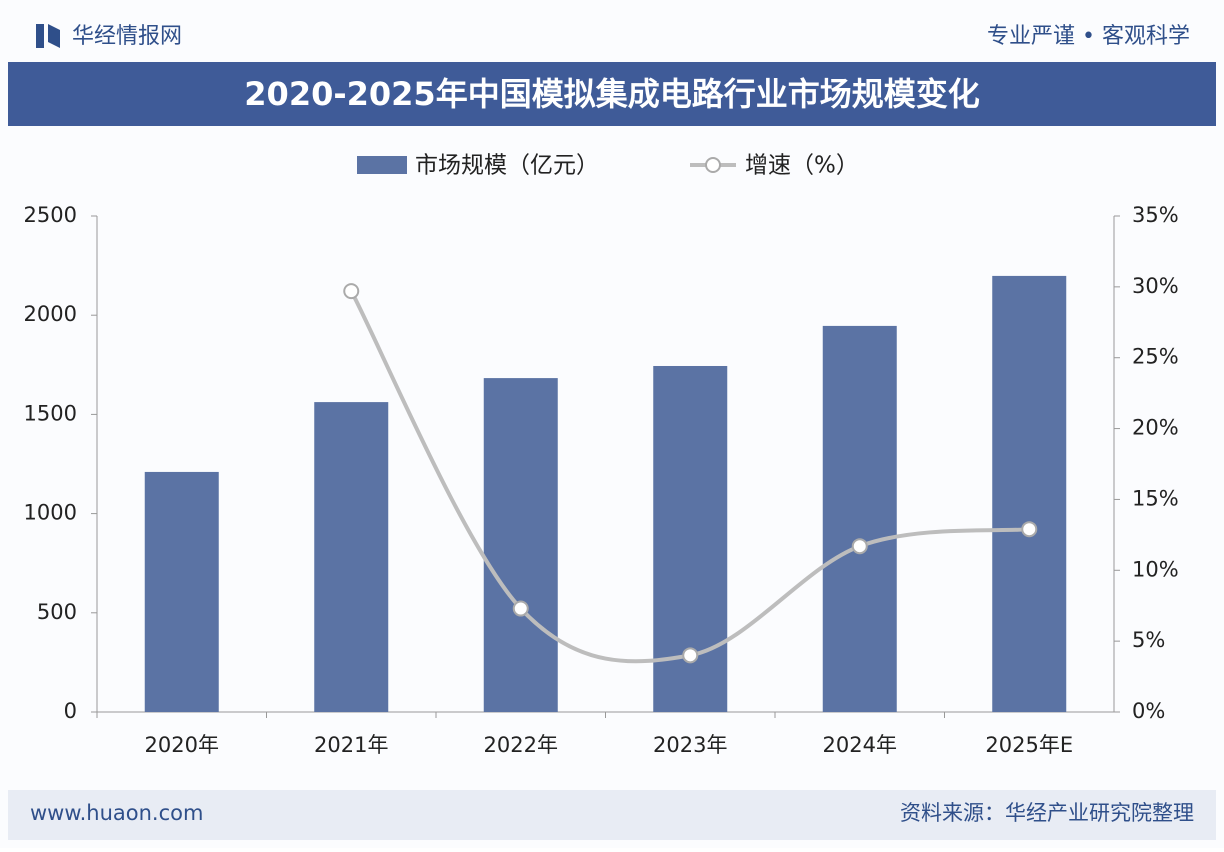 The width and height of the screenshot is (1224, 852). Describe the element at coordinates (116, 813) in the screenshot. I see `website: www.huaon.com` at that location.